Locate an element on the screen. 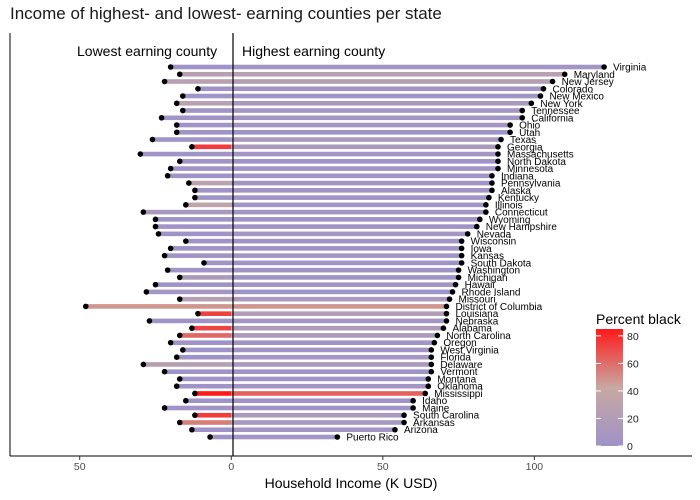 The image size is (700, 500). bar-high-kansas is located at coordinates (346, 255).